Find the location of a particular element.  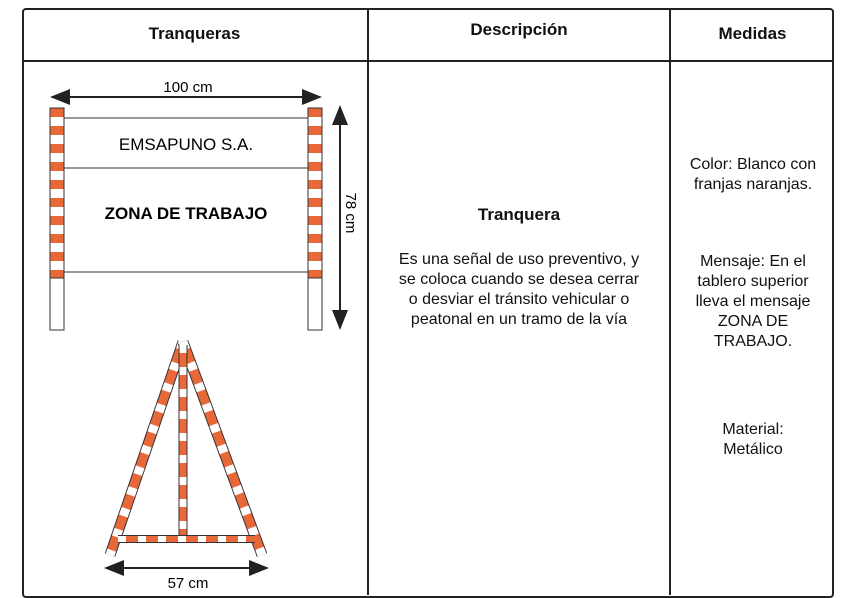

measure-item: Material: Metálico is located at coordinates (753, 439).